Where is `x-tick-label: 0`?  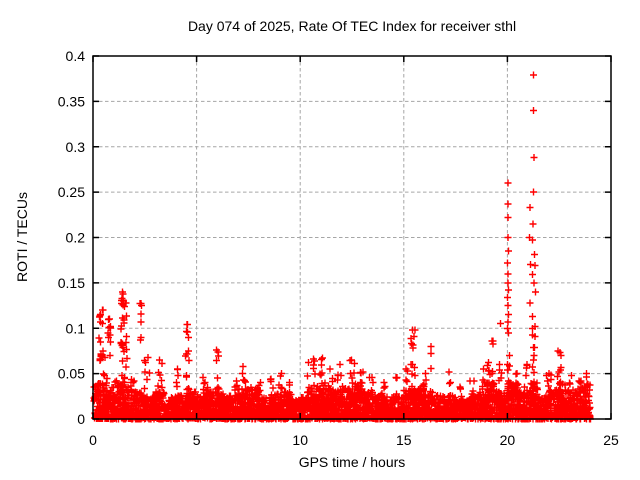 x-tick-label: 0 is located at coordinates (93, 440).